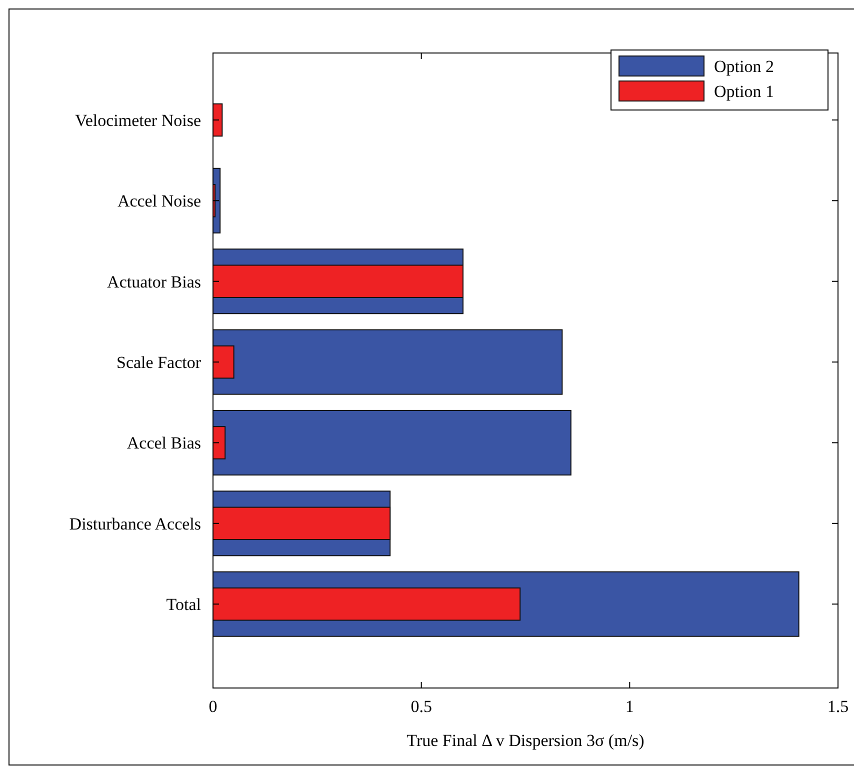  I want to click on y-tick-label: Total, so click(184, 604).